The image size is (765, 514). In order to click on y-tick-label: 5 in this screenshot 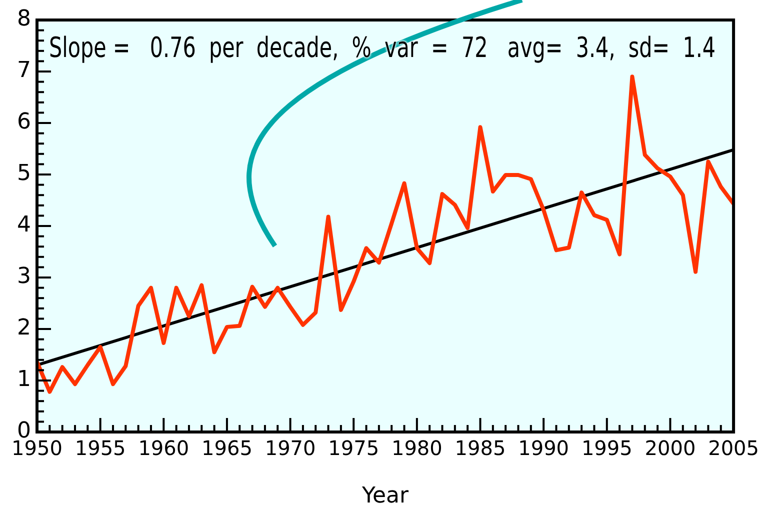, I will do `click(24, 173)`.